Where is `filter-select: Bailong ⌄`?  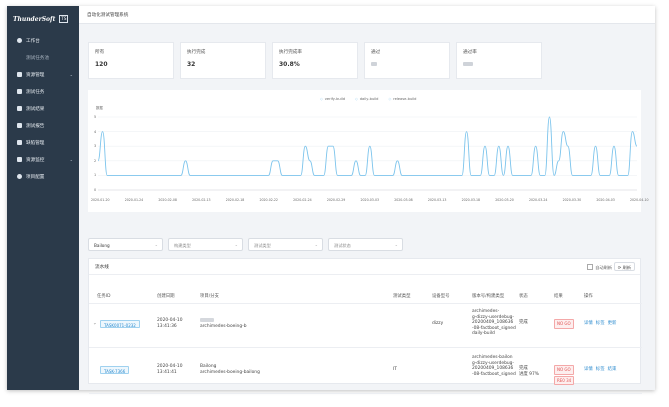
filter-select: Bailong ⌄ is located at coordinates (125, 244).